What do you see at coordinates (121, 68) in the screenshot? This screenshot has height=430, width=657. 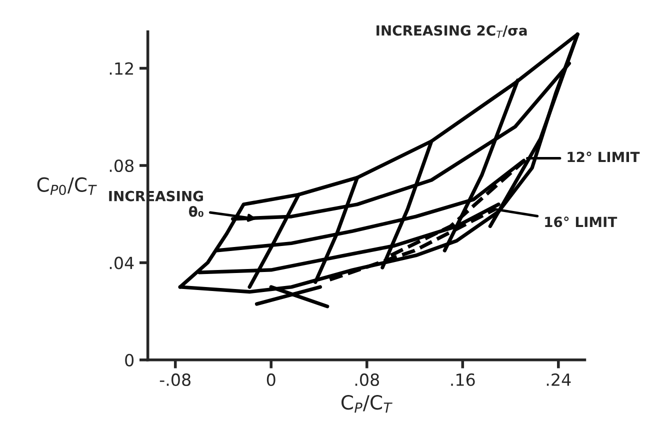 I see `y-tick-label: .12` at bounding box center [121, 68].